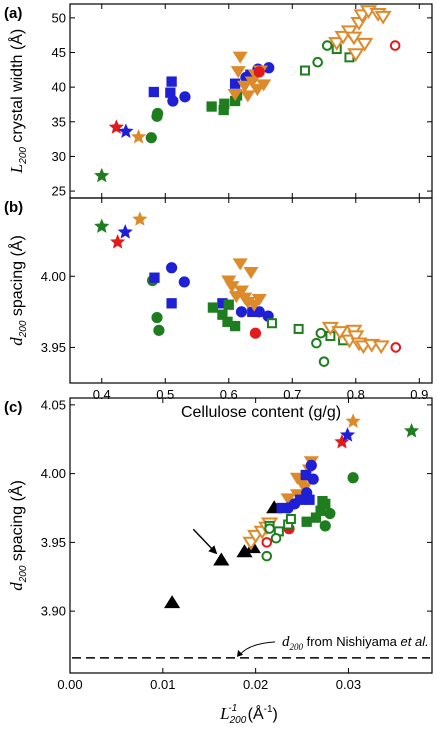  What do you see at coordinates (59, 191) in the screenshot?
I see `y-tick-label: 25` at bounding box center [59, 191].